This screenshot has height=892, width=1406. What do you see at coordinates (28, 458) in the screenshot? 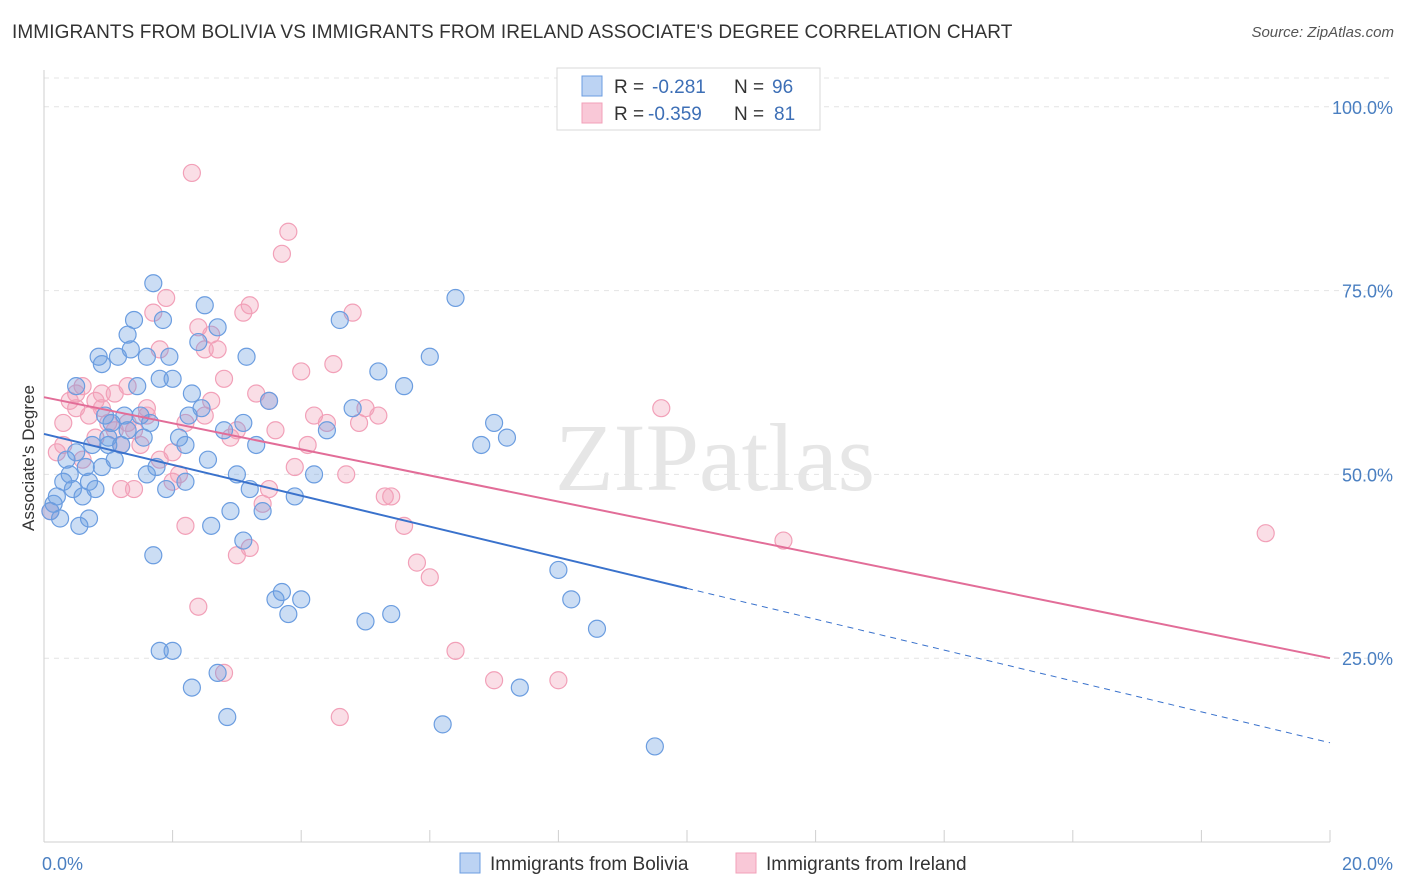
I see `y-axis-label: Associate's Degree` at bounding box center [28, 458].